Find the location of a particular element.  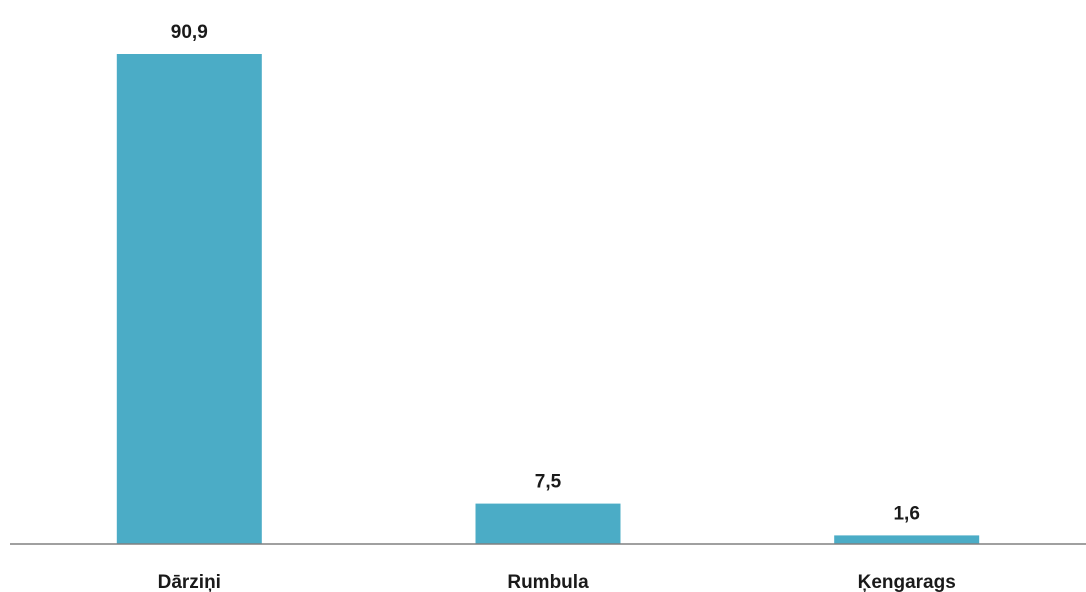

value-label-1: 90,9 is located at coordinates (189, 32).